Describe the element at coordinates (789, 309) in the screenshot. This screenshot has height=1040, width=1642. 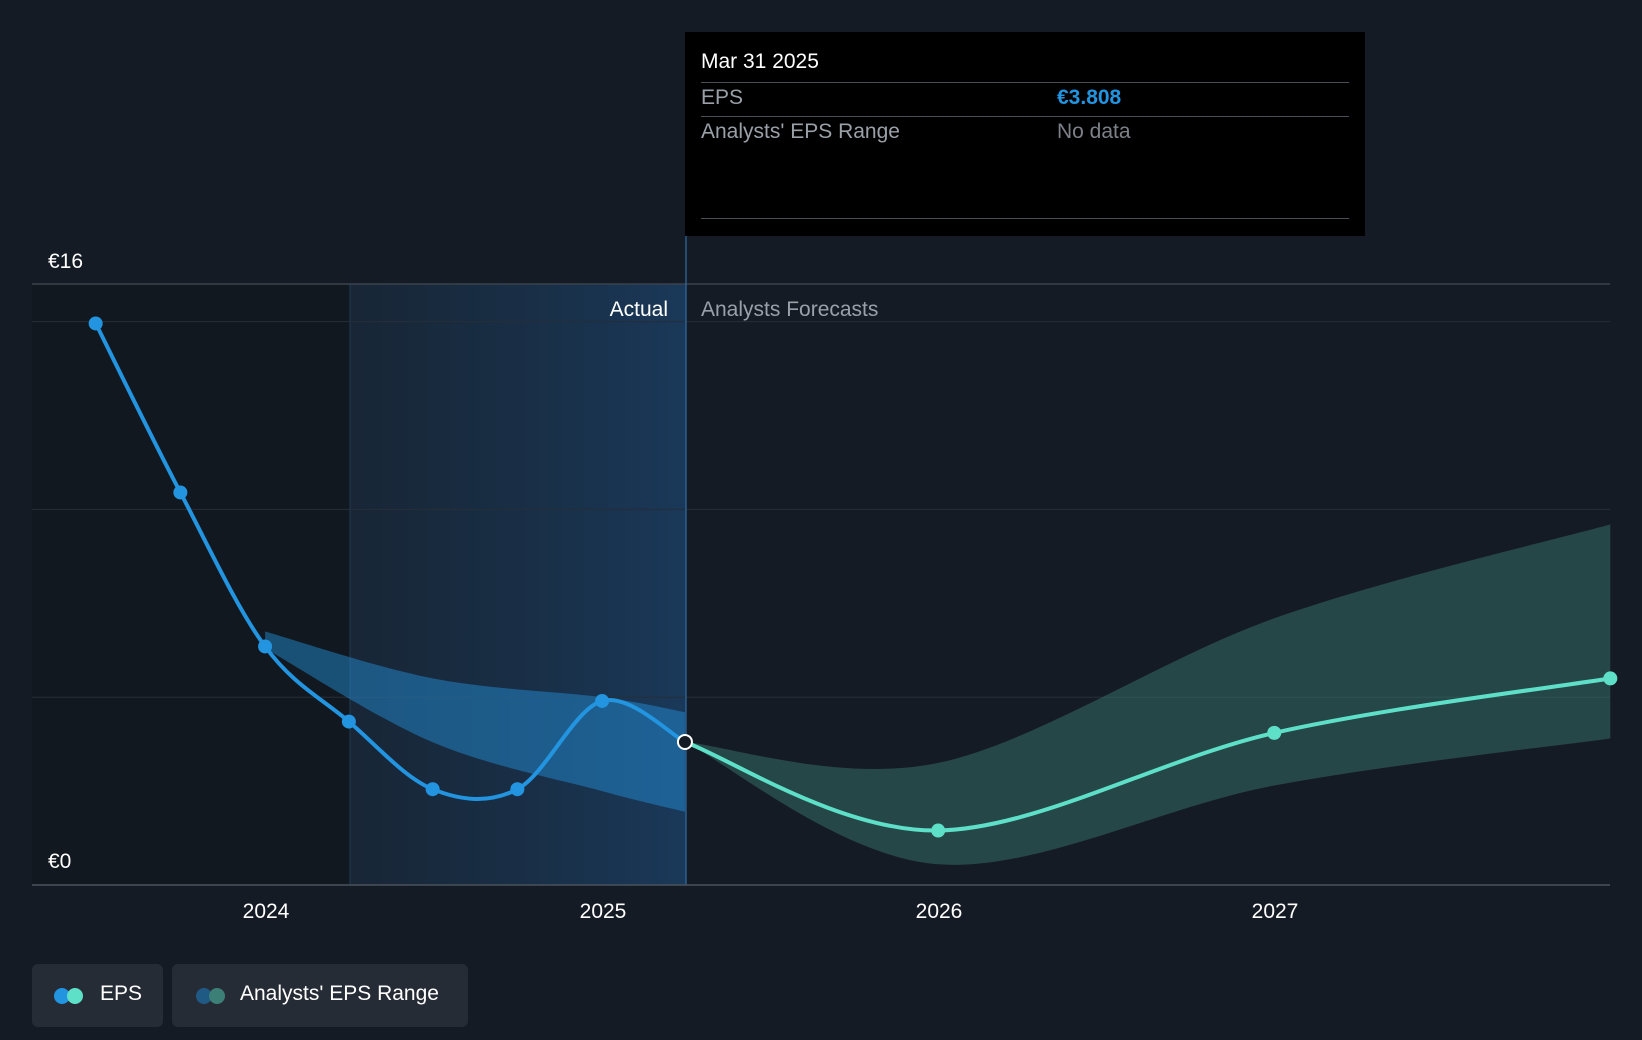
I see `forecast-section-label: Analysts Forecasts` at that location.